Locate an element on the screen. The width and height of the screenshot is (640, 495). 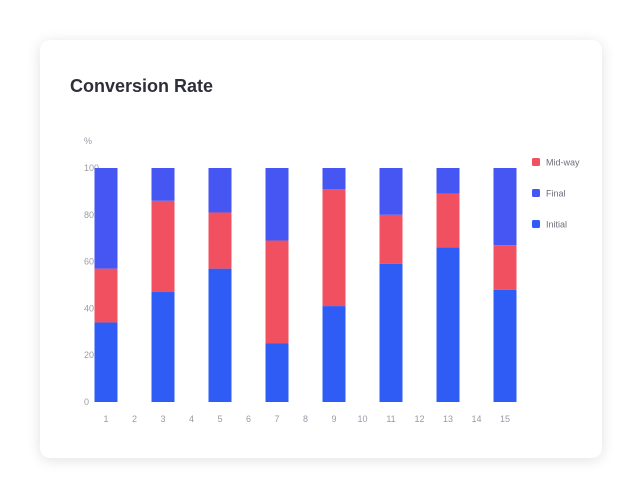
x-tick-label: 14 is located at coordinates (476, 419).